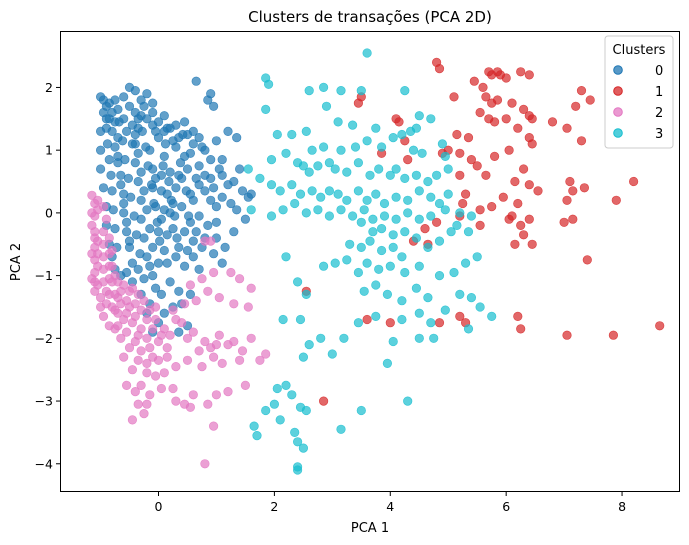  Describe the element at coordinates (659, 113) in the screenshot. I see `legend-label-cluster-2: 2` at that location.